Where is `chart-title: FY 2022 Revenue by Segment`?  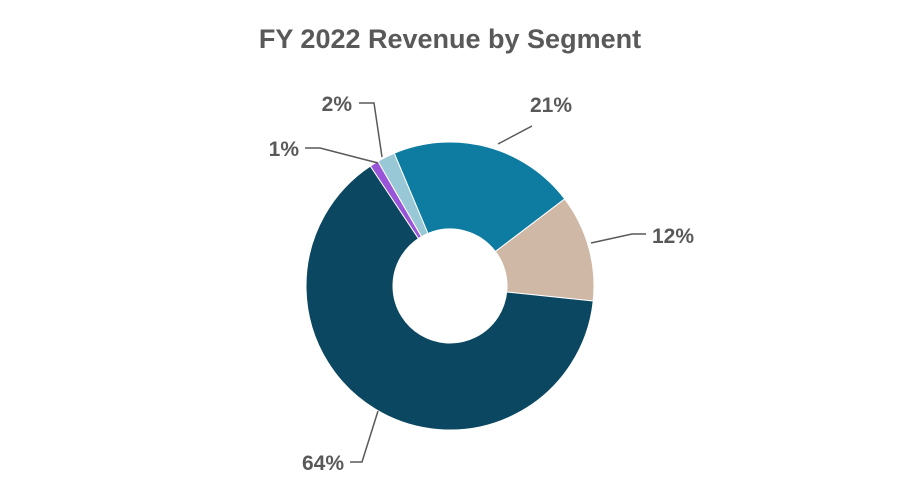
chart-title: FY 2022 Revenue by Segment is located at coordinates (450, 39).